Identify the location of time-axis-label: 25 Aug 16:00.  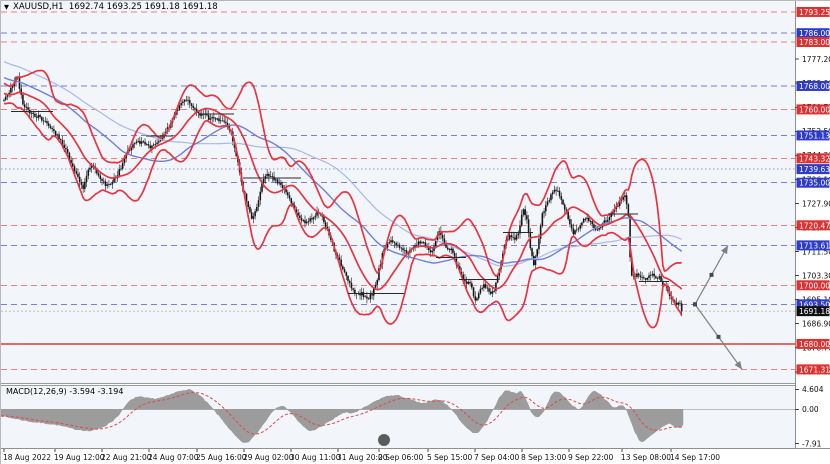
(221, 457).